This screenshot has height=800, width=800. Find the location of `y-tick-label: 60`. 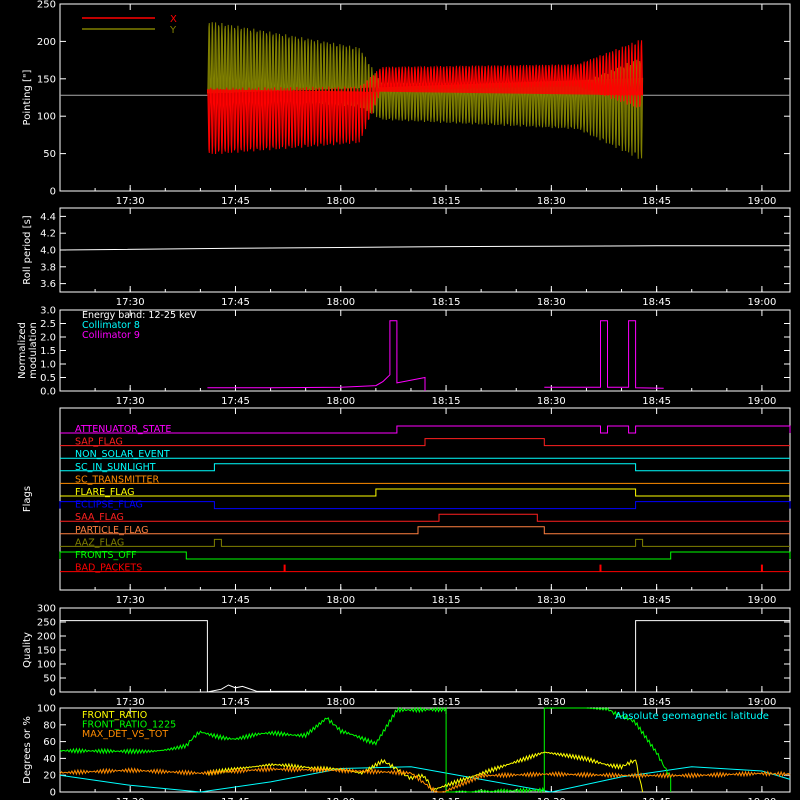

y-tick-label: 60 is located at coordinates (49, 742).